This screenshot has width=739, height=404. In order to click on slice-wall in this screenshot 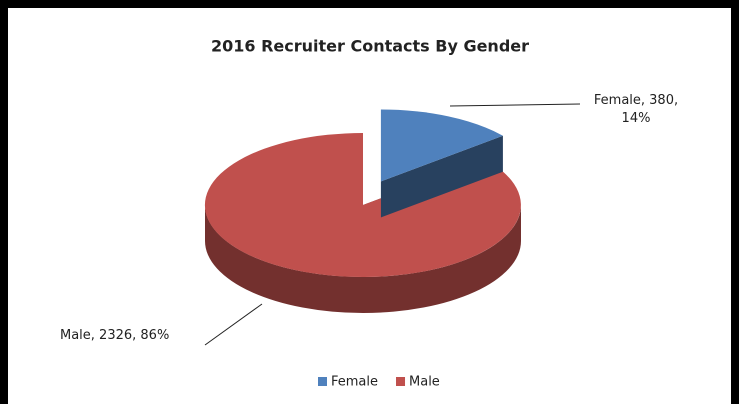, I will do `click(441, 176)`.